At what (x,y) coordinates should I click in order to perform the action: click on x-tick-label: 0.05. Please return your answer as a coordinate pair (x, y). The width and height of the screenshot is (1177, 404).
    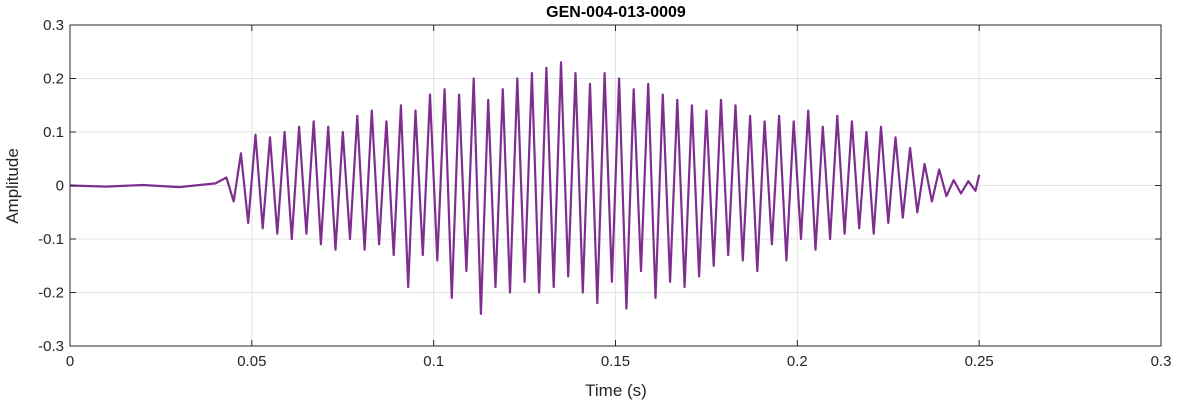
    Looking at the image, I should click on (251, 361).